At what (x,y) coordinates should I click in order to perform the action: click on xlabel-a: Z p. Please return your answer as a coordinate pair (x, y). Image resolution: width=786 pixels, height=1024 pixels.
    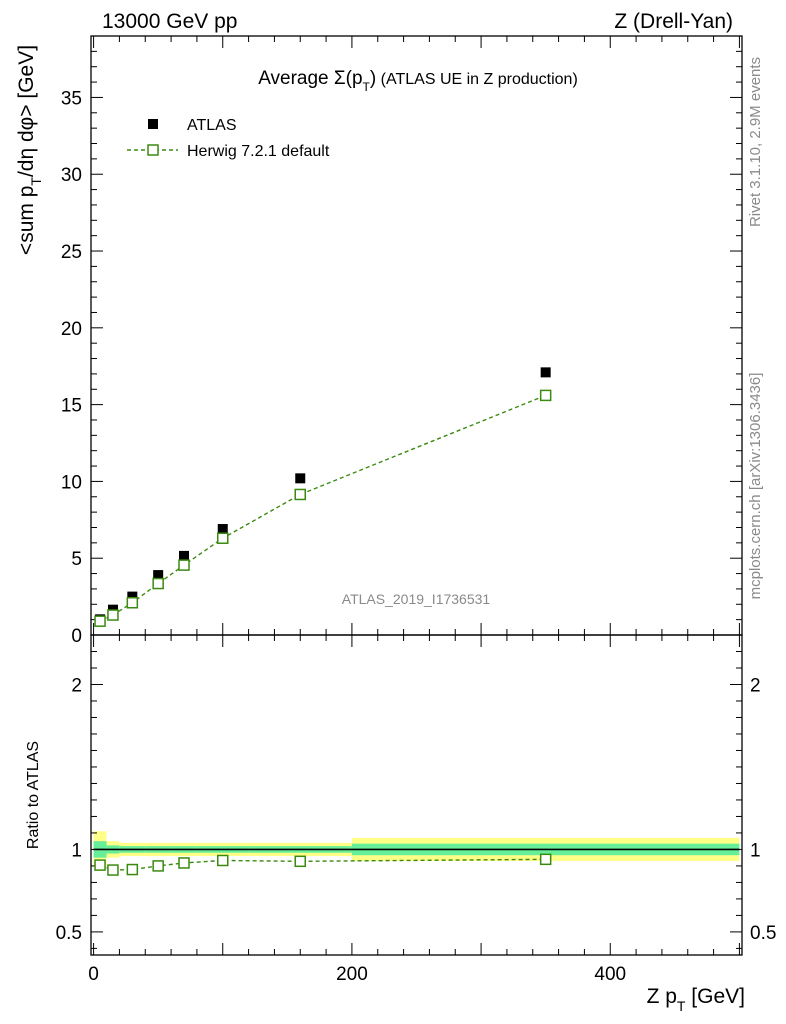
    Looking at the image, I should click on (662, 996).